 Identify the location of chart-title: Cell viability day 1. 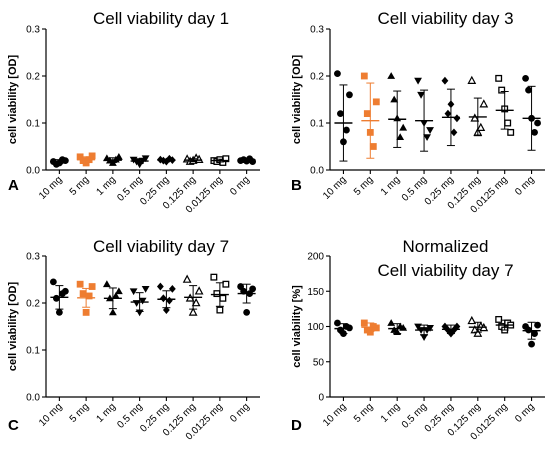
(161, 18).